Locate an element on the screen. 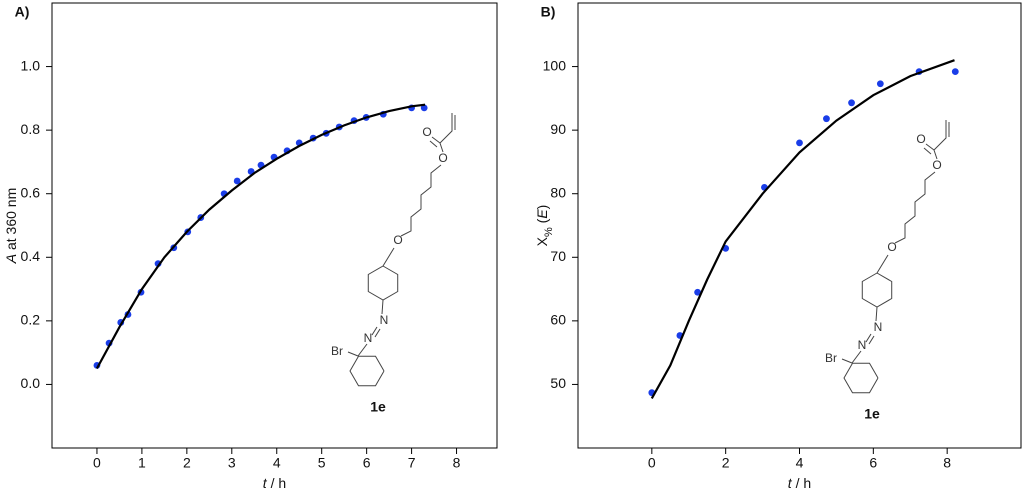 The image size is (1024, 500). y-tick-label: 60 is located at coordinates (558, 320).